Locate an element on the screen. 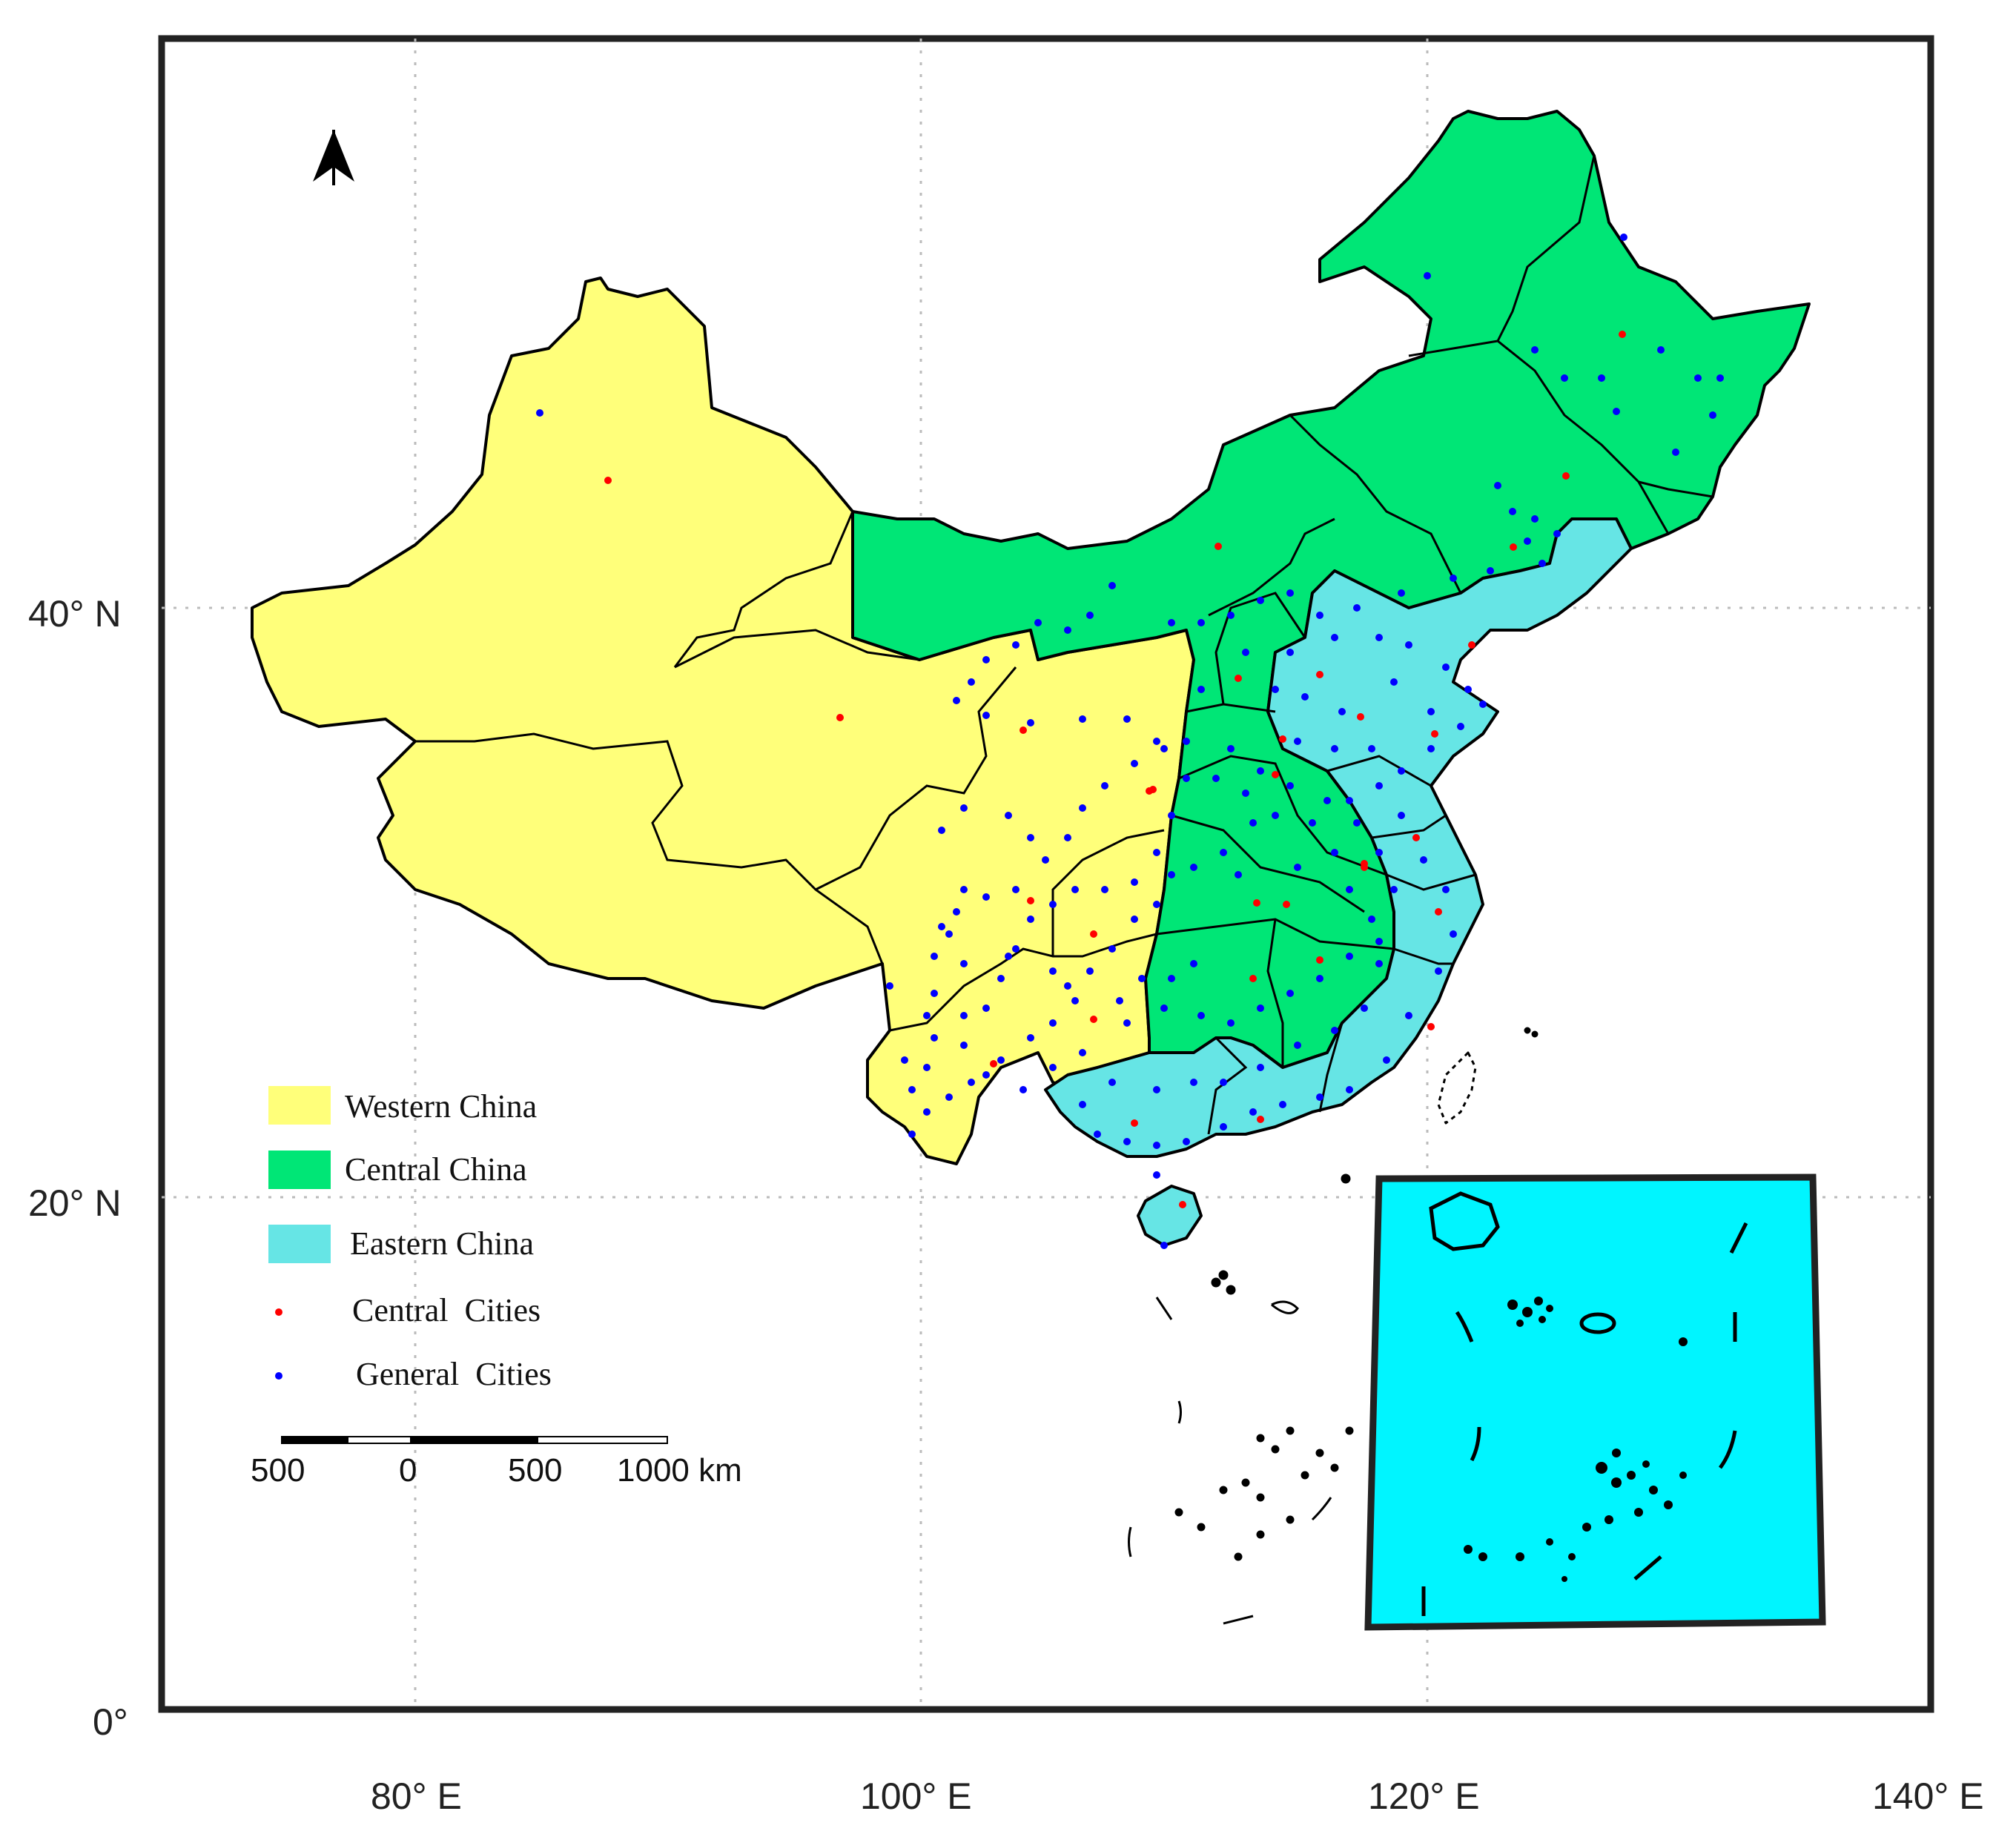  legend-label-central: Central China is located at coordinates (436, 1169).